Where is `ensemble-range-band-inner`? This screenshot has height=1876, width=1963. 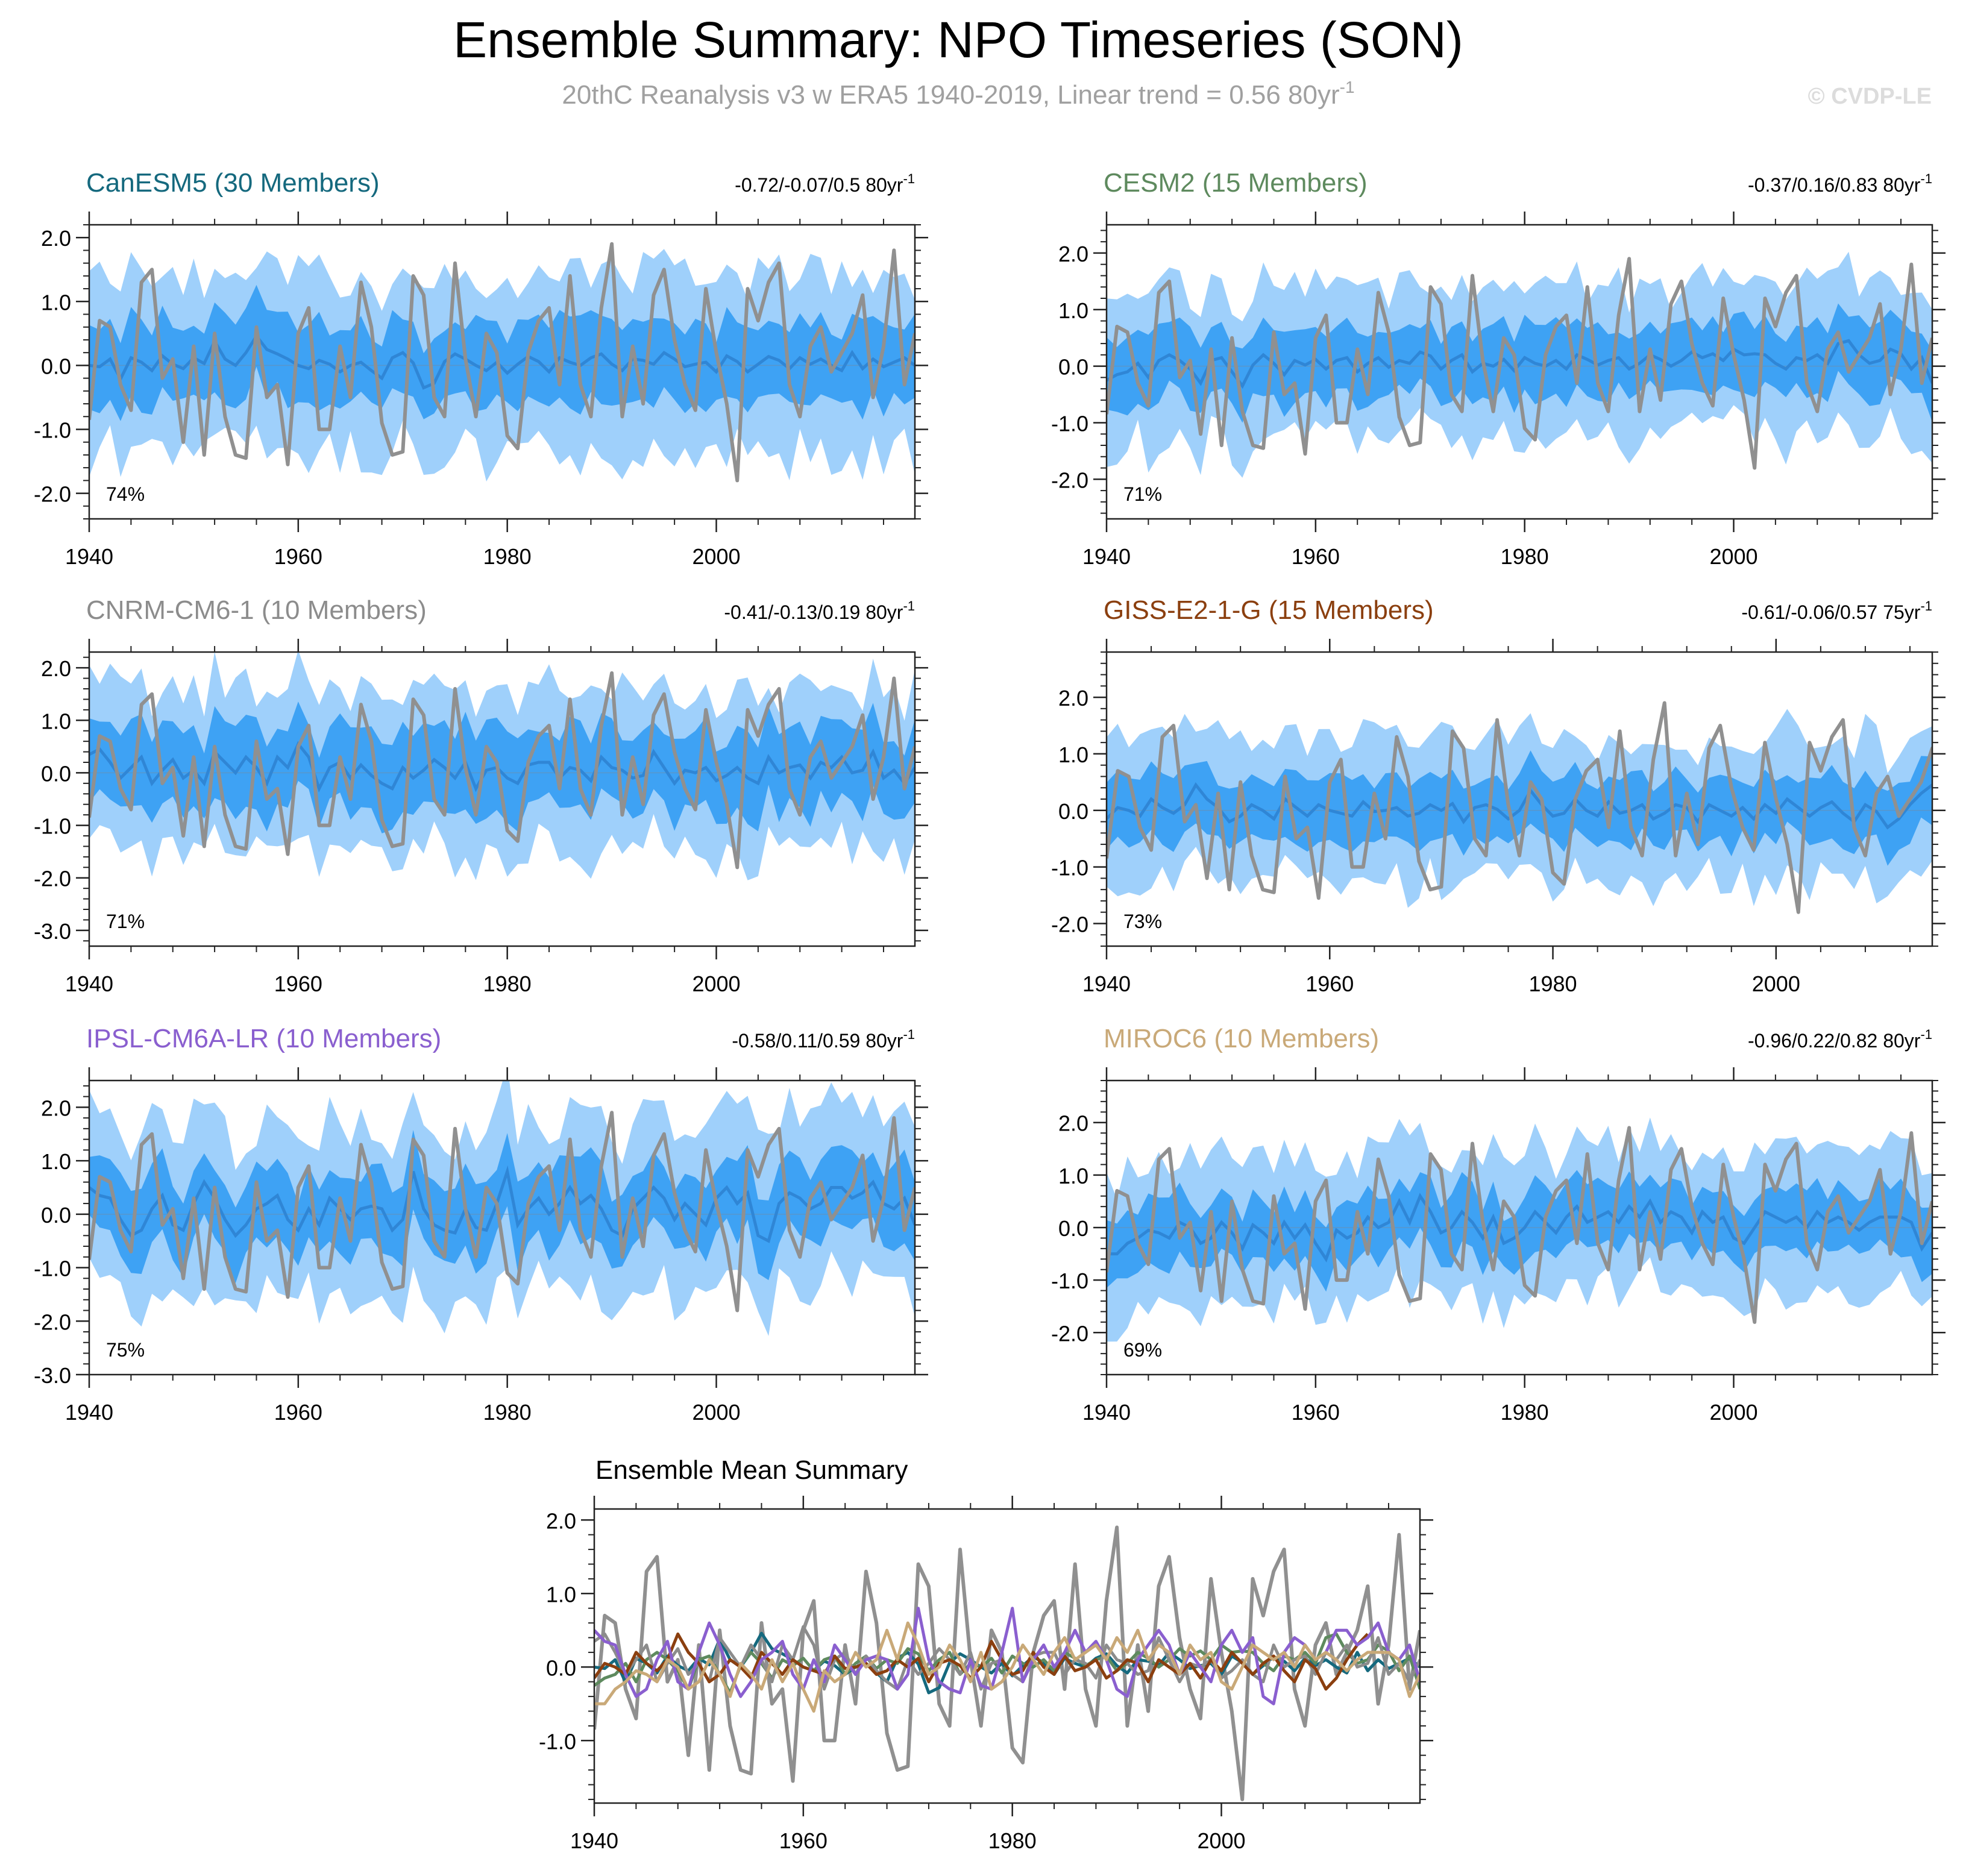 ensemble-range-band-inner is located at coordinates (502, 1207).